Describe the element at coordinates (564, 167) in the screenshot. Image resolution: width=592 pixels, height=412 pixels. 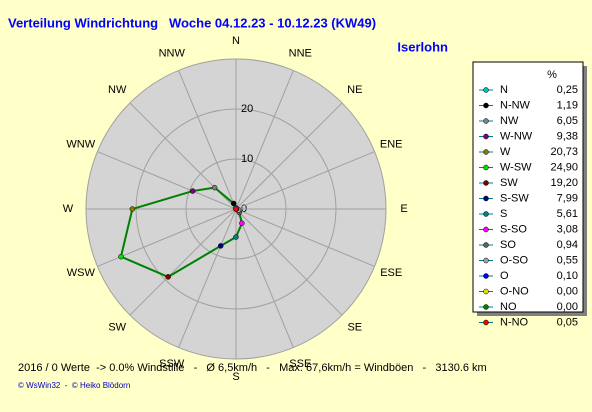
I see `legend-value: 24,90` at that location.